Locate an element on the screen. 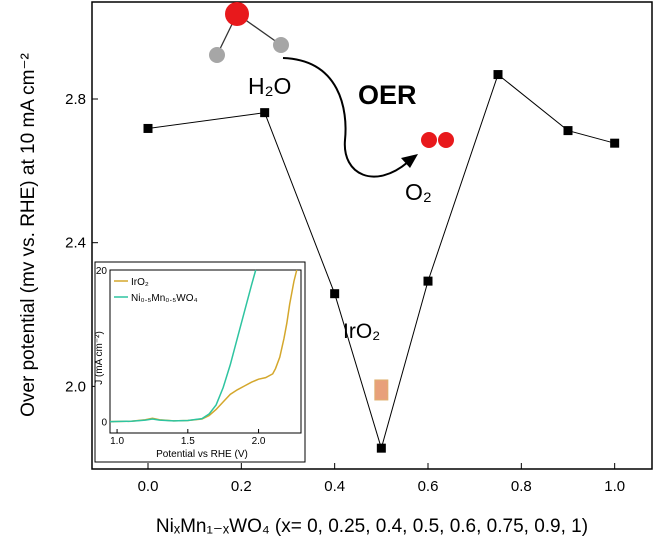  inset-background is located at coordinates (200, 362).